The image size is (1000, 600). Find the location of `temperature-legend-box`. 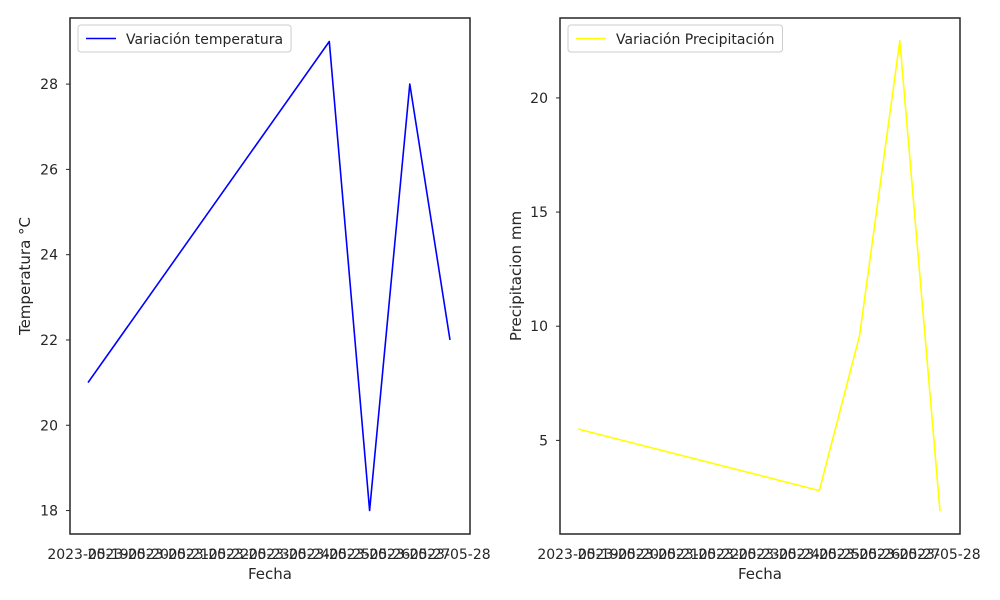

temperature-legend-box is located at coordinates (184, 38).